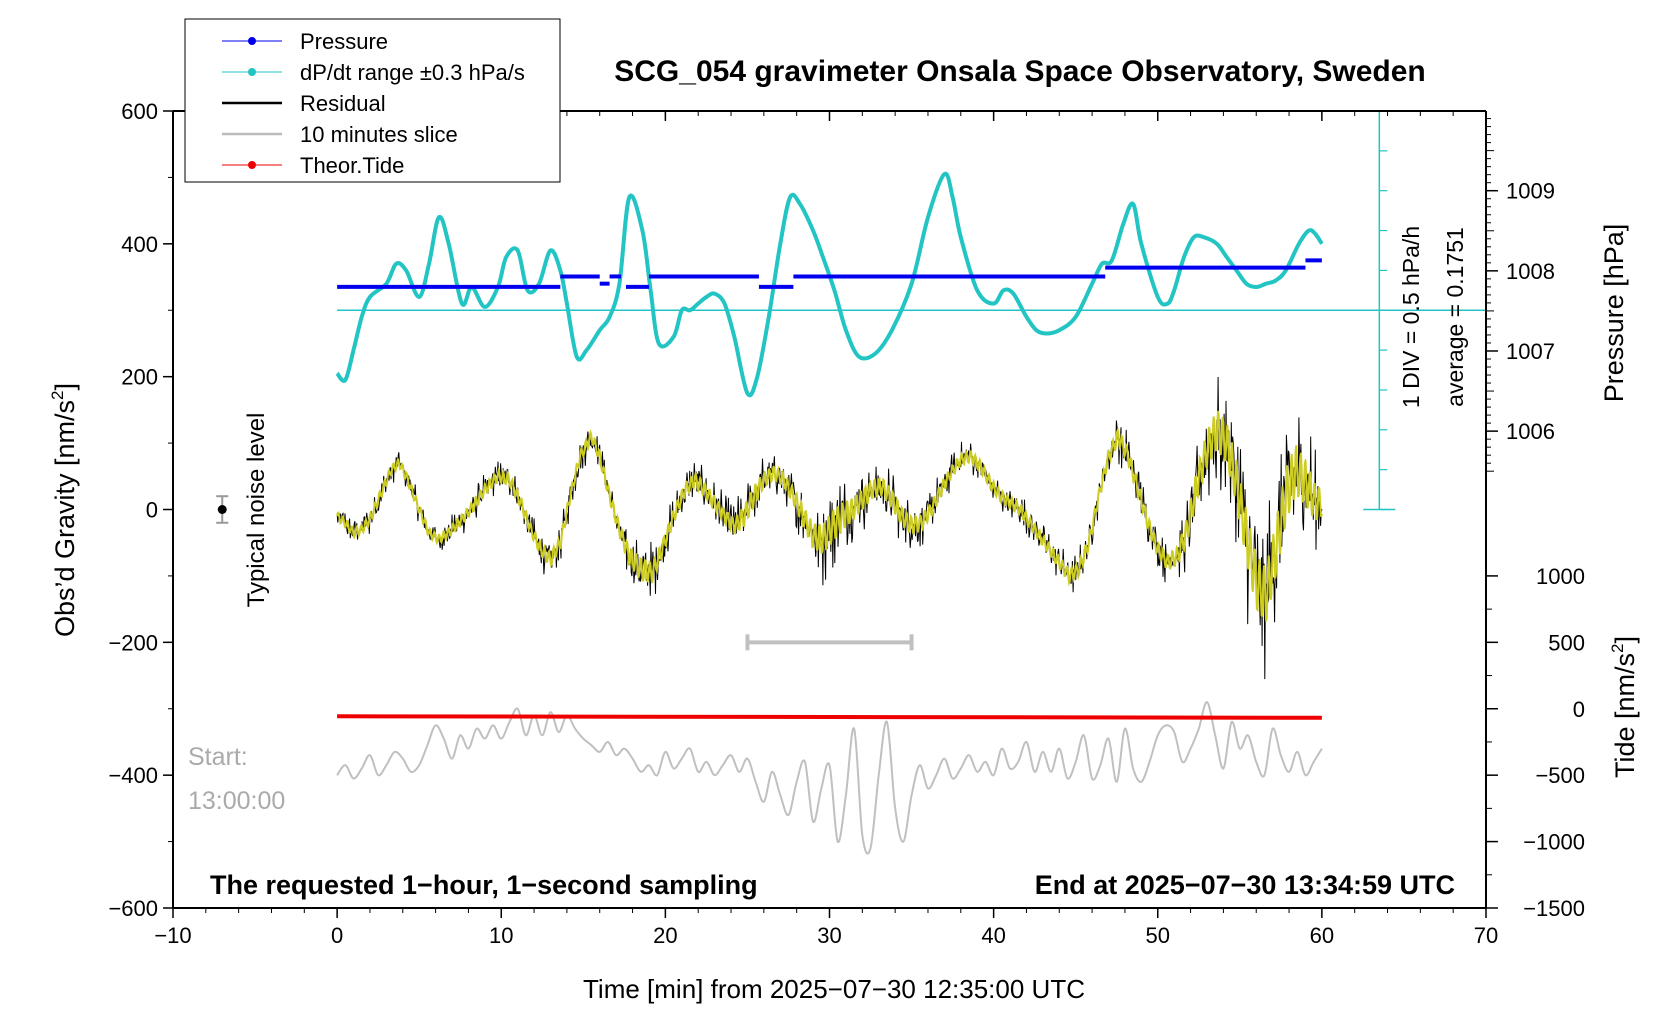  What do you see at coordinates (65, 387) in the screenshot?
I see `y-axis-label-left-tail: ]` at bounding box center [65, 387].